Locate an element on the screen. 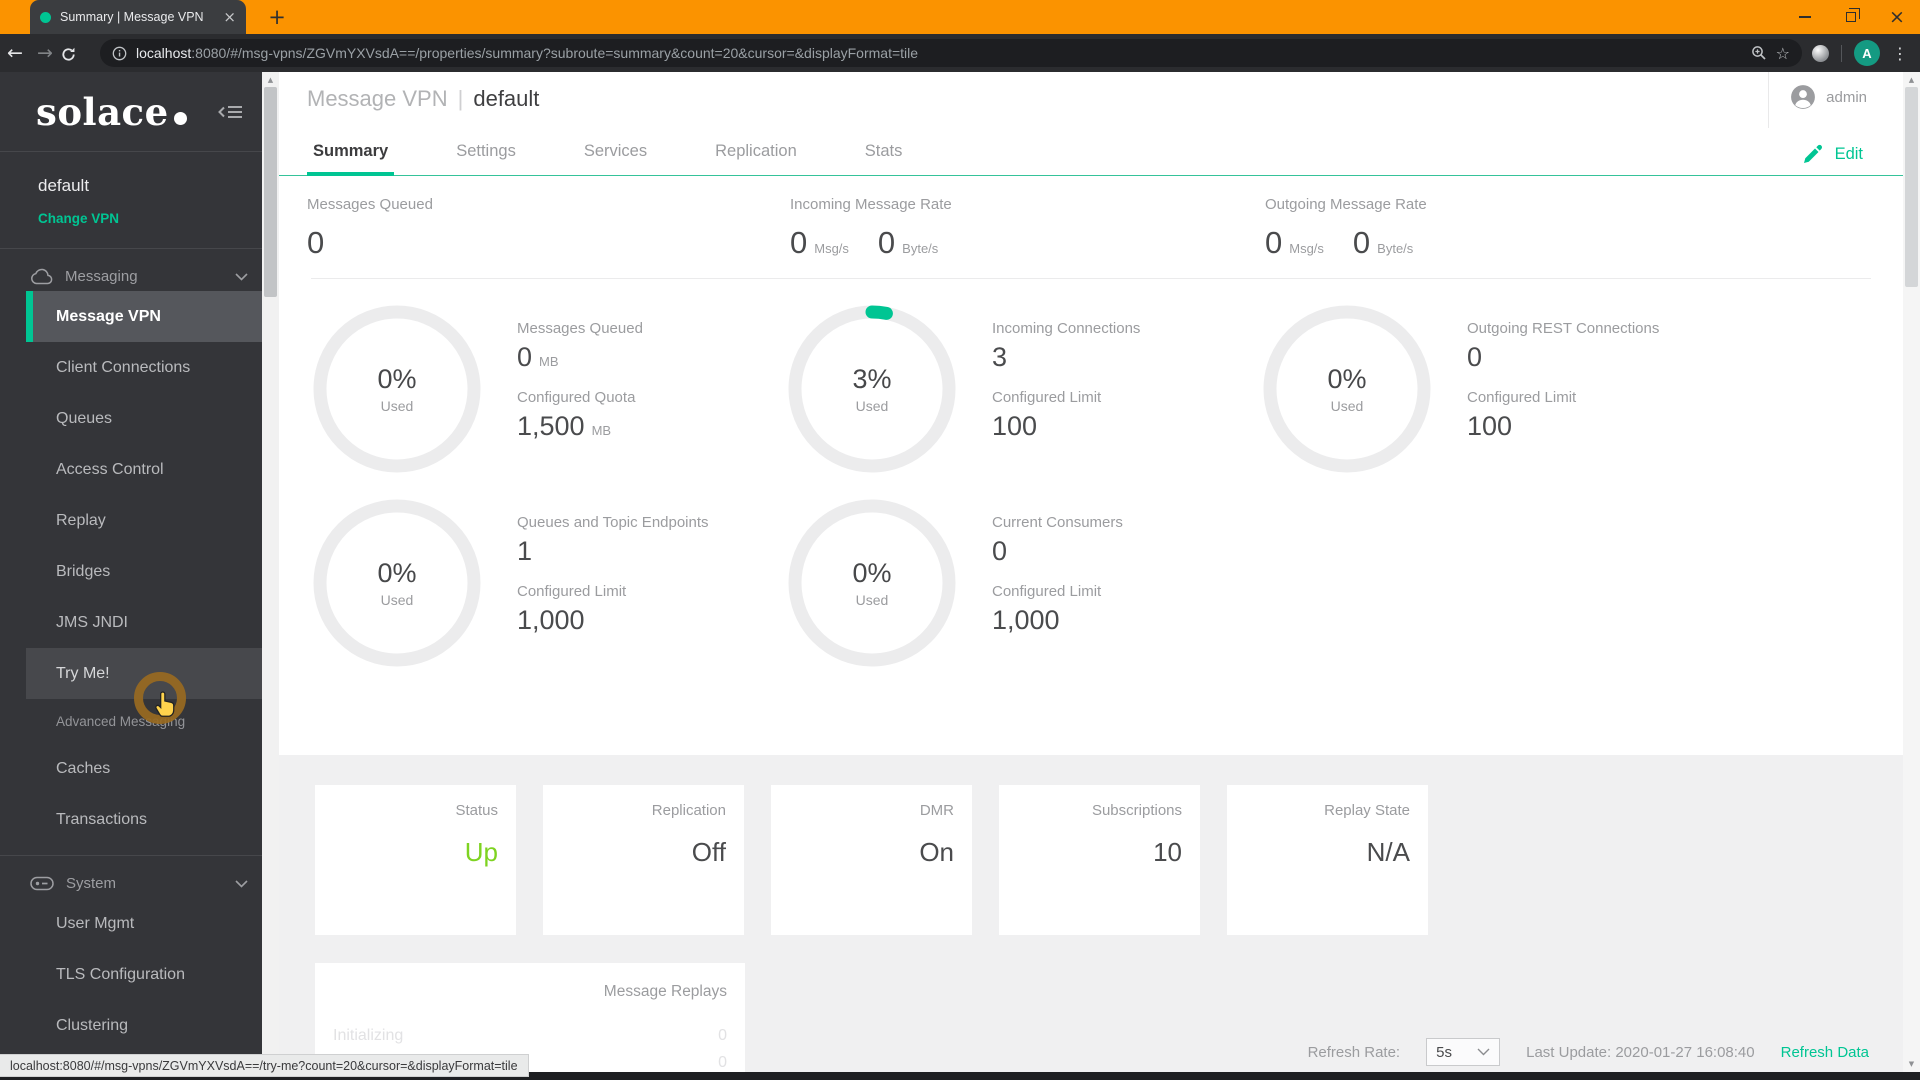  card-dmr: DMR On is located at coordinates (871, 860).